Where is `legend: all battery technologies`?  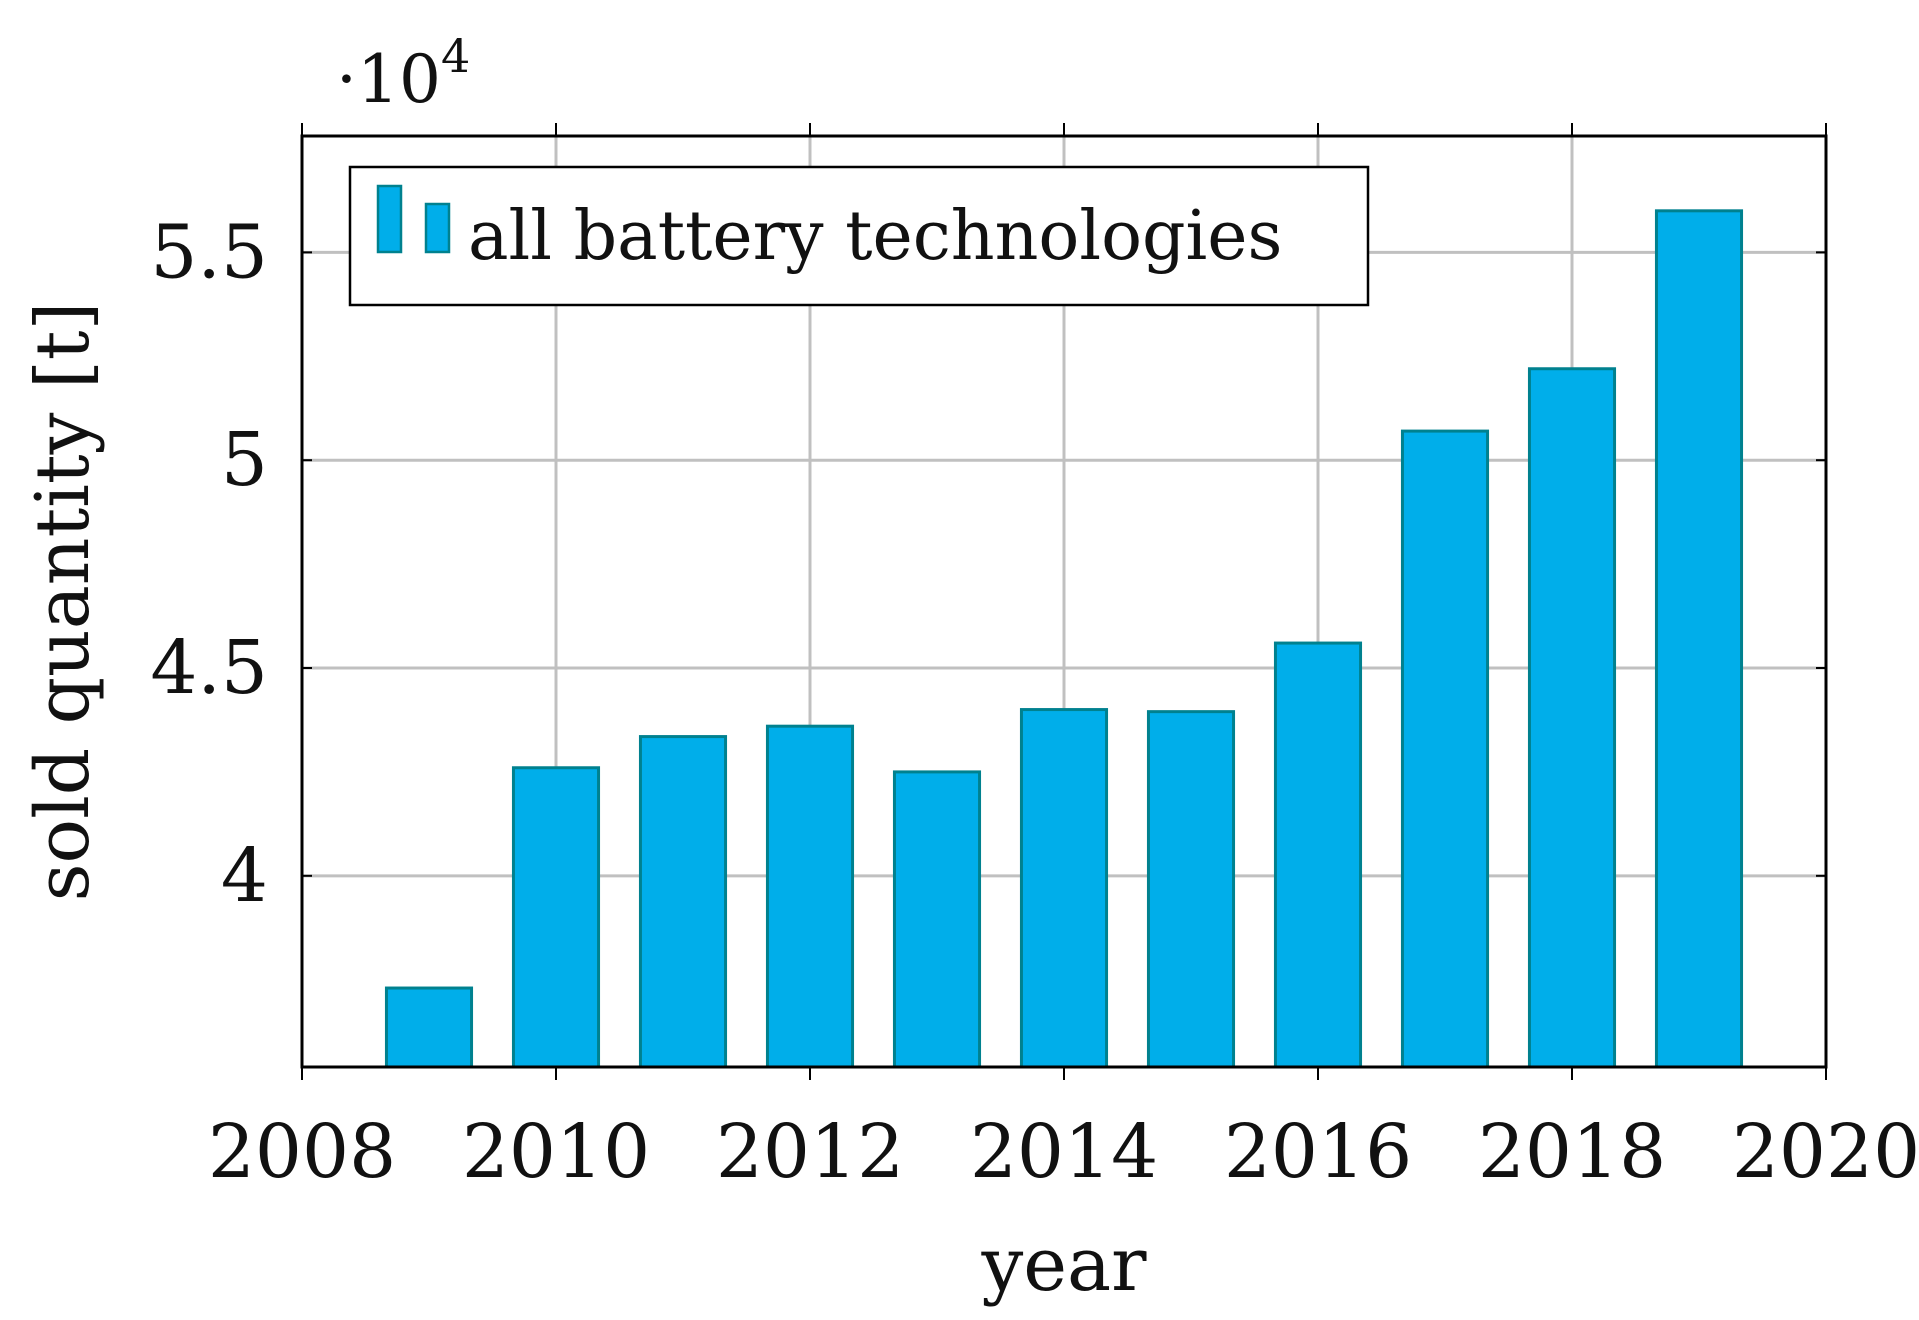 legend: all battery technologies is located at coordinates (859, 236).